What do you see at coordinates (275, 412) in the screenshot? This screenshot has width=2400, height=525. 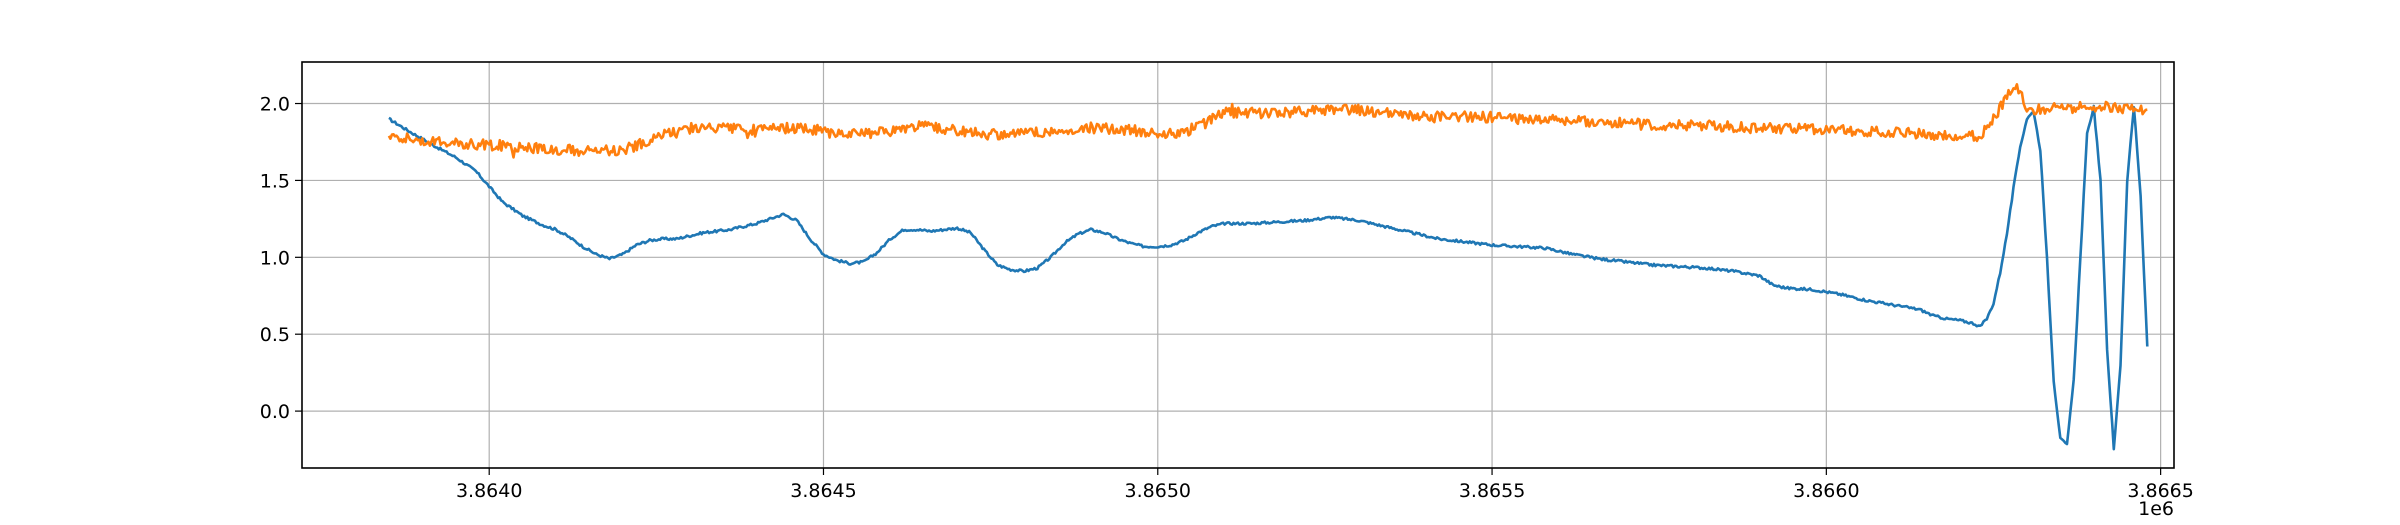 I see `y-tick-label: 0.0` at bounding box center [275, 412].